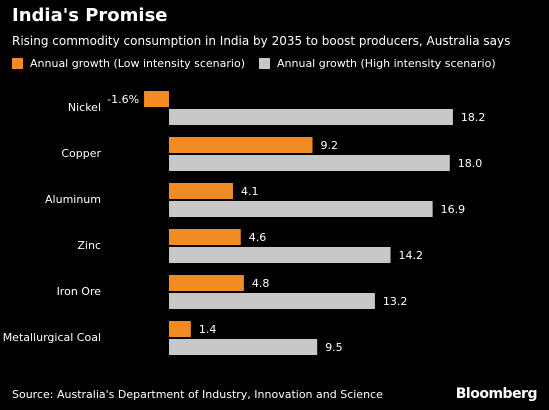 This screenshot has height=410, width=549. What do you see at coordinates (386, 63) in the screenshot?
I see `legend-label-high: Annual growth (High intensity scenario)` at bounding box center [386, 63].